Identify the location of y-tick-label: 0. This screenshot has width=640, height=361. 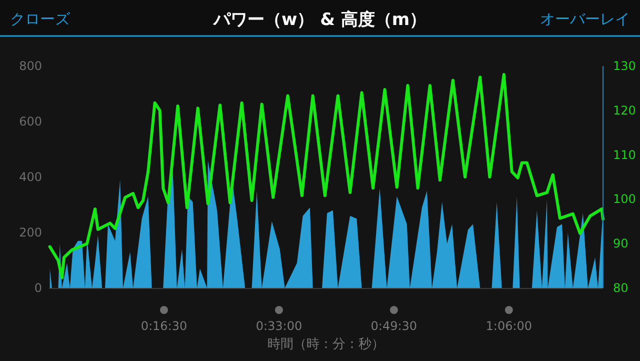
(38, 288).